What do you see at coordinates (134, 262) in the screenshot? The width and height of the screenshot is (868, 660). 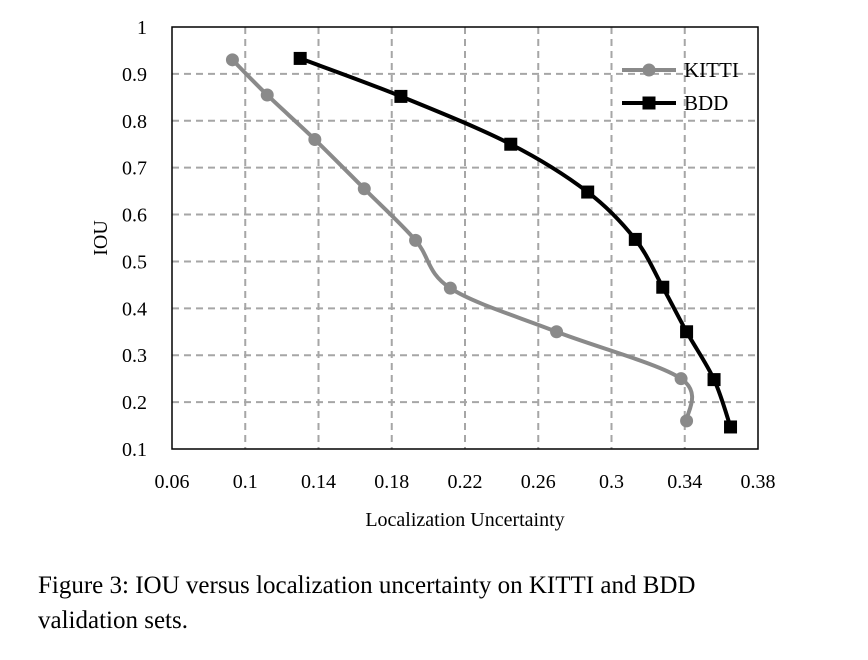 I see `y-tick-label: 0.5` at bounding box center [134, 262].